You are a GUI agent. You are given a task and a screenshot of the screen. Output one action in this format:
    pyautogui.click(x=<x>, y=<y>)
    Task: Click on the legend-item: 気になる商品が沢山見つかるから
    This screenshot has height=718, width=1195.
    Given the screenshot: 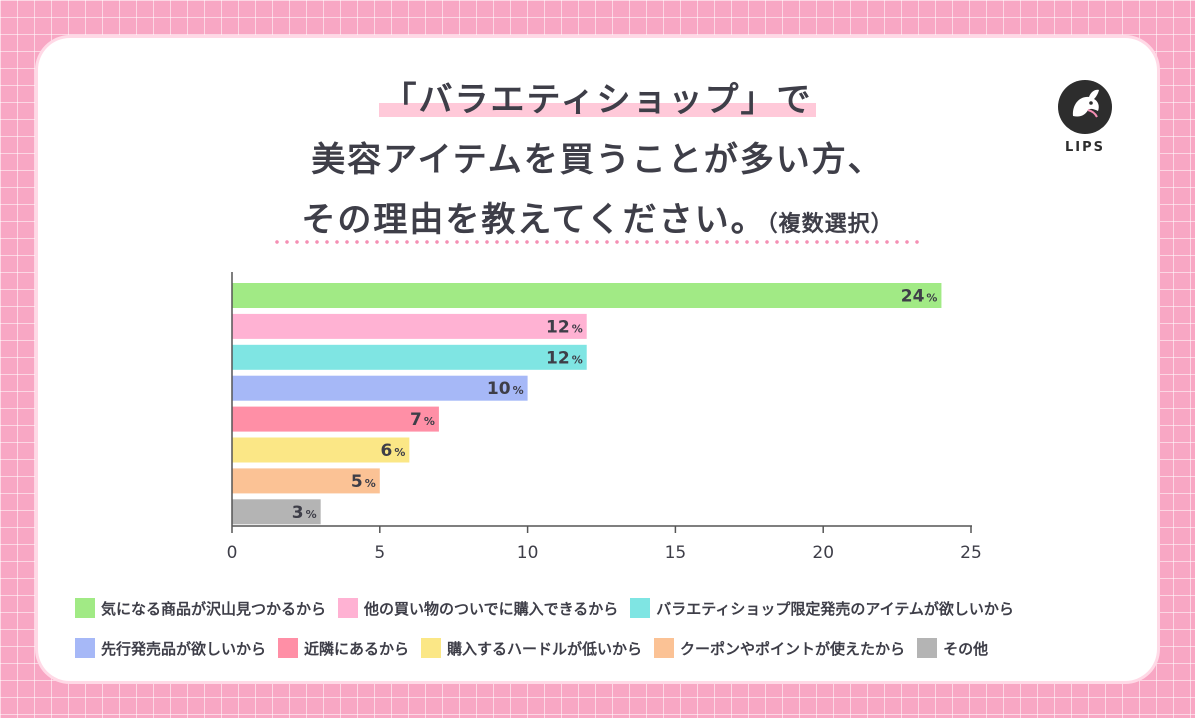 What is the action you would take?
    pyautogui.click(x=200, y=608)
    